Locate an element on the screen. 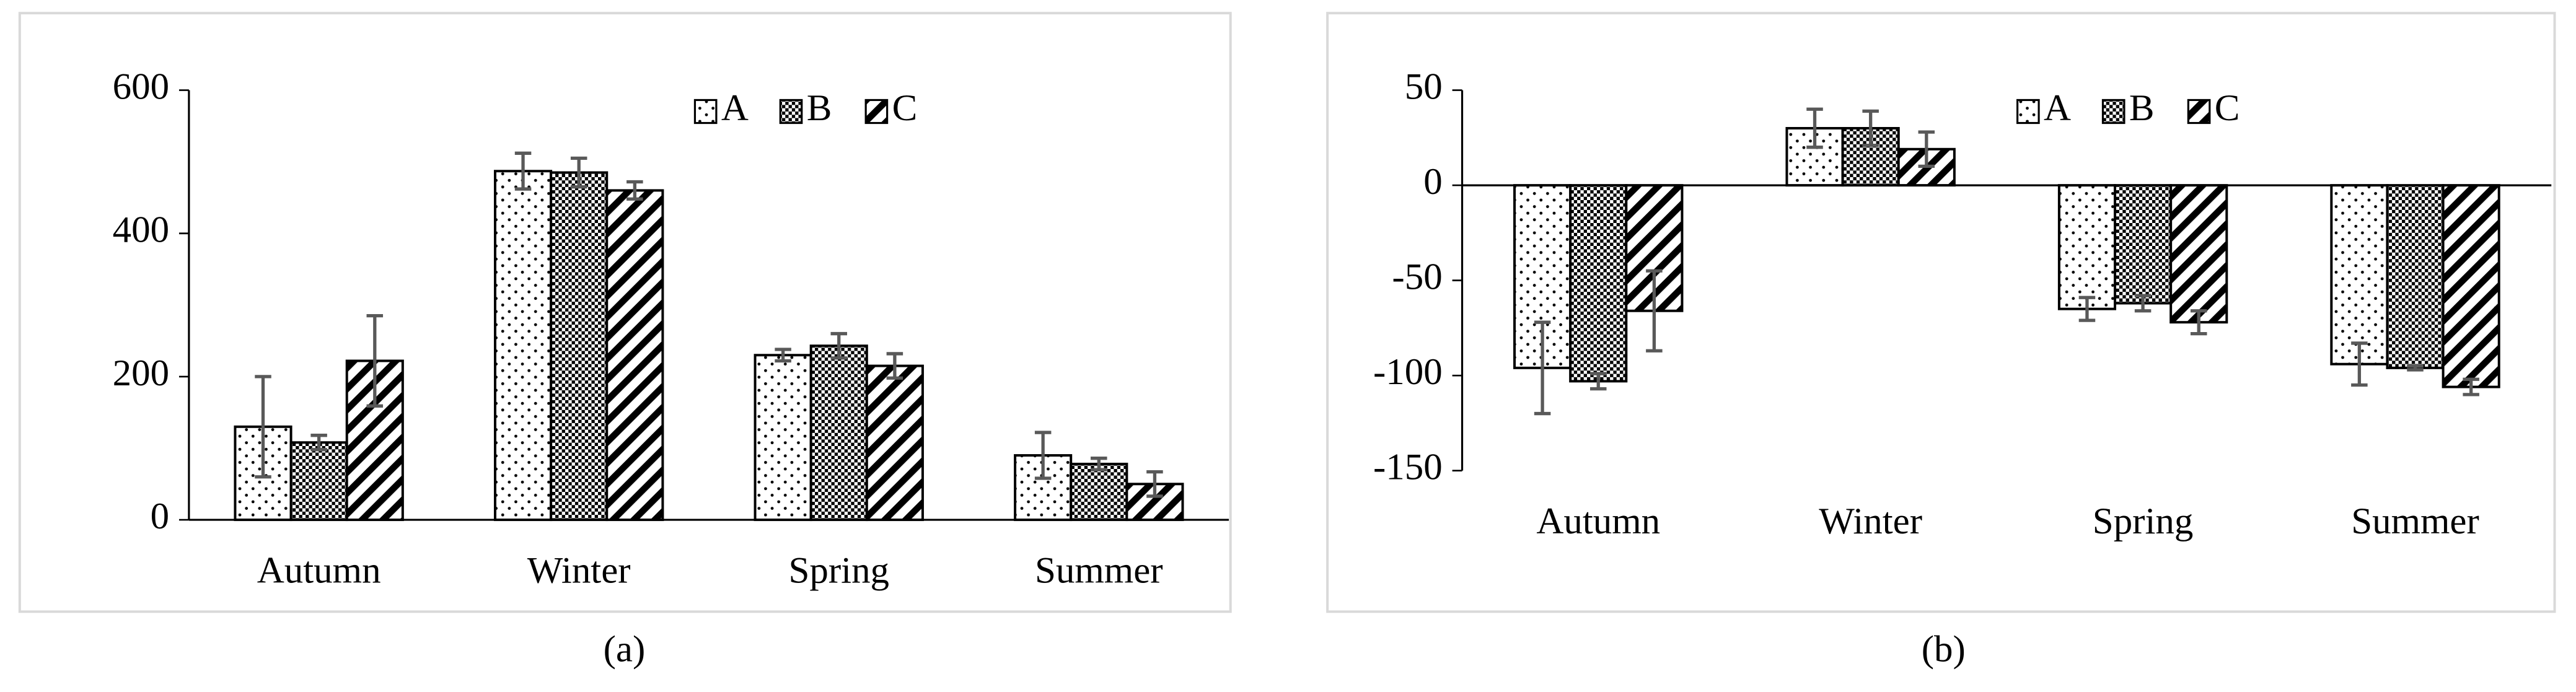  y-tick-label: -150 is located at coordinates (1408, 467).